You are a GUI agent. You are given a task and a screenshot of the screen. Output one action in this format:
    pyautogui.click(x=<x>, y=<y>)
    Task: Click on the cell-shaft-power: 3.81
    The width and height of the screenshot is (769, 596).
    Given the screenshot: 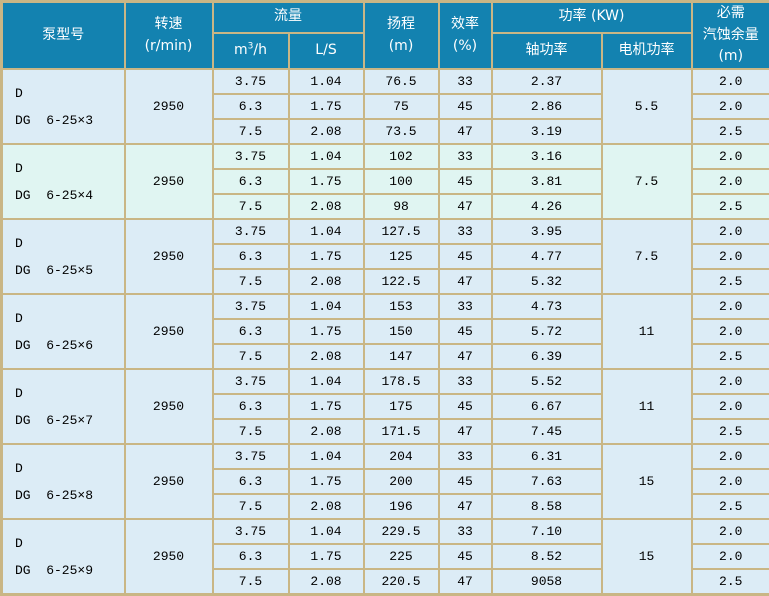 What is the action you would take?
    pyautogui.click(x=547, y=181)
    